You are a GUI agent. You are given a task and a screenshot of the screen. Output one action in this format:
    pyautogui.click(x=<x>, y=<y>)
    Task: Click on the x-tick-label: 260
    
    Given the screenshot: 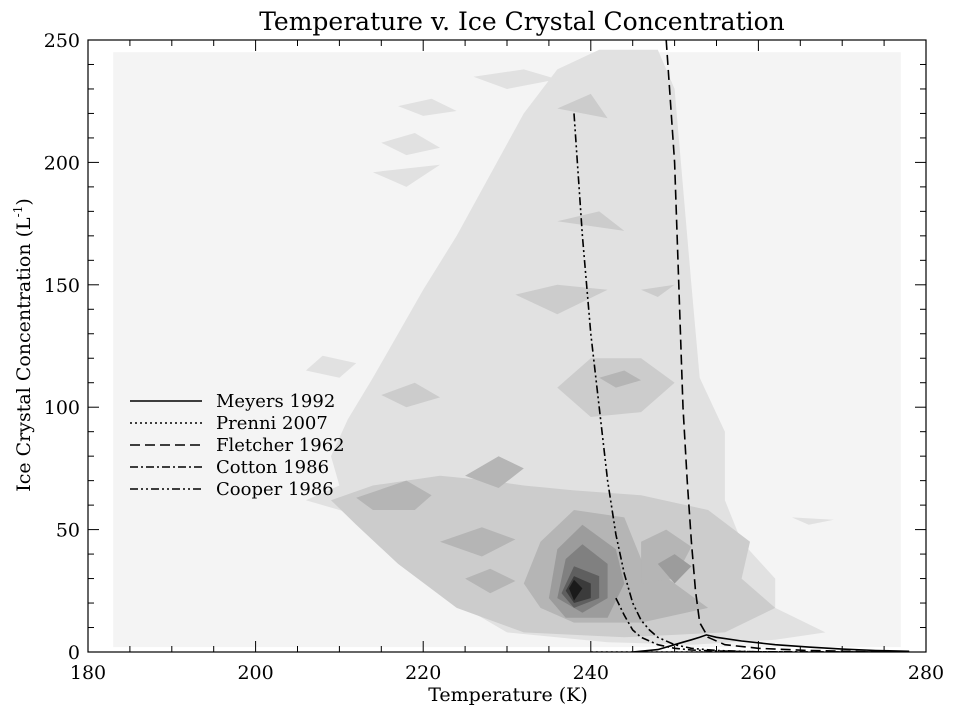 What is the action you would take?
    pyautogui.click(x=758, y=673)
    